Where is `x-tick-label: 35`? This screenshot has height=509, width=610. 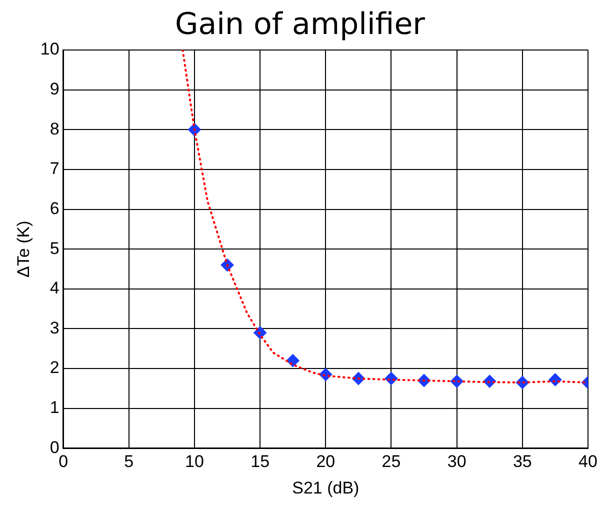
x-tick-label: 35 is located at coordinates (522, 462).